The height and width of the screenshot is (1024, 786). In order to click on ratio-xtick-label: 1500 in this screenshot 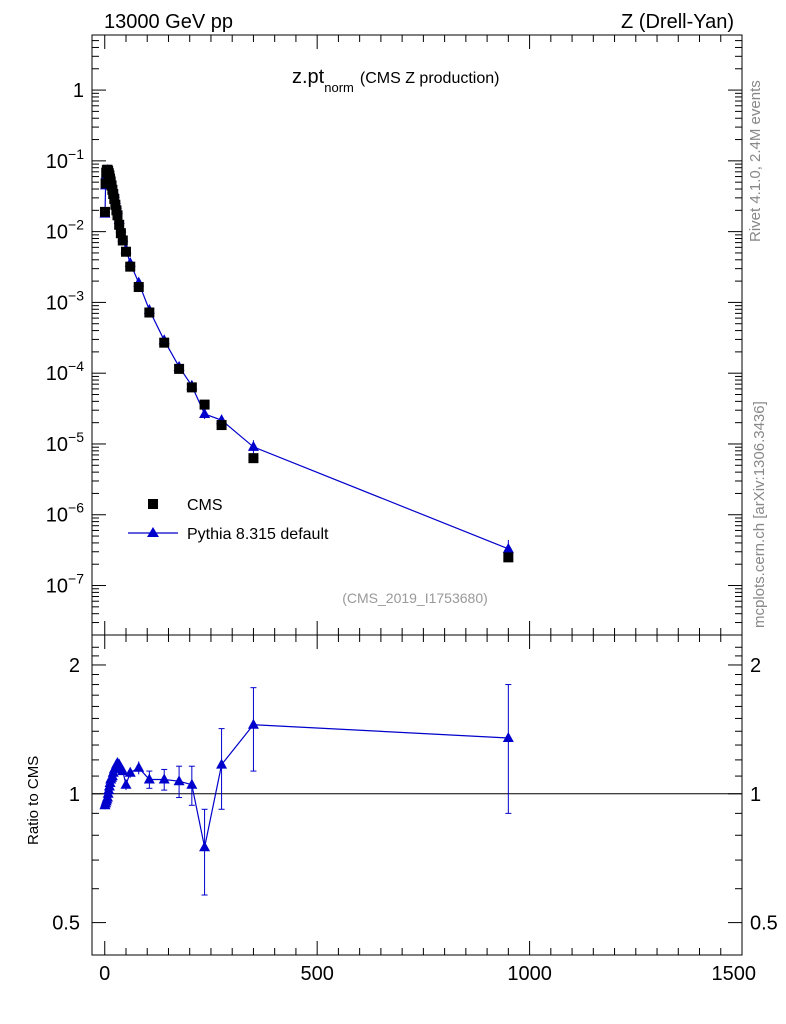, I will do `click(734, 974)`.